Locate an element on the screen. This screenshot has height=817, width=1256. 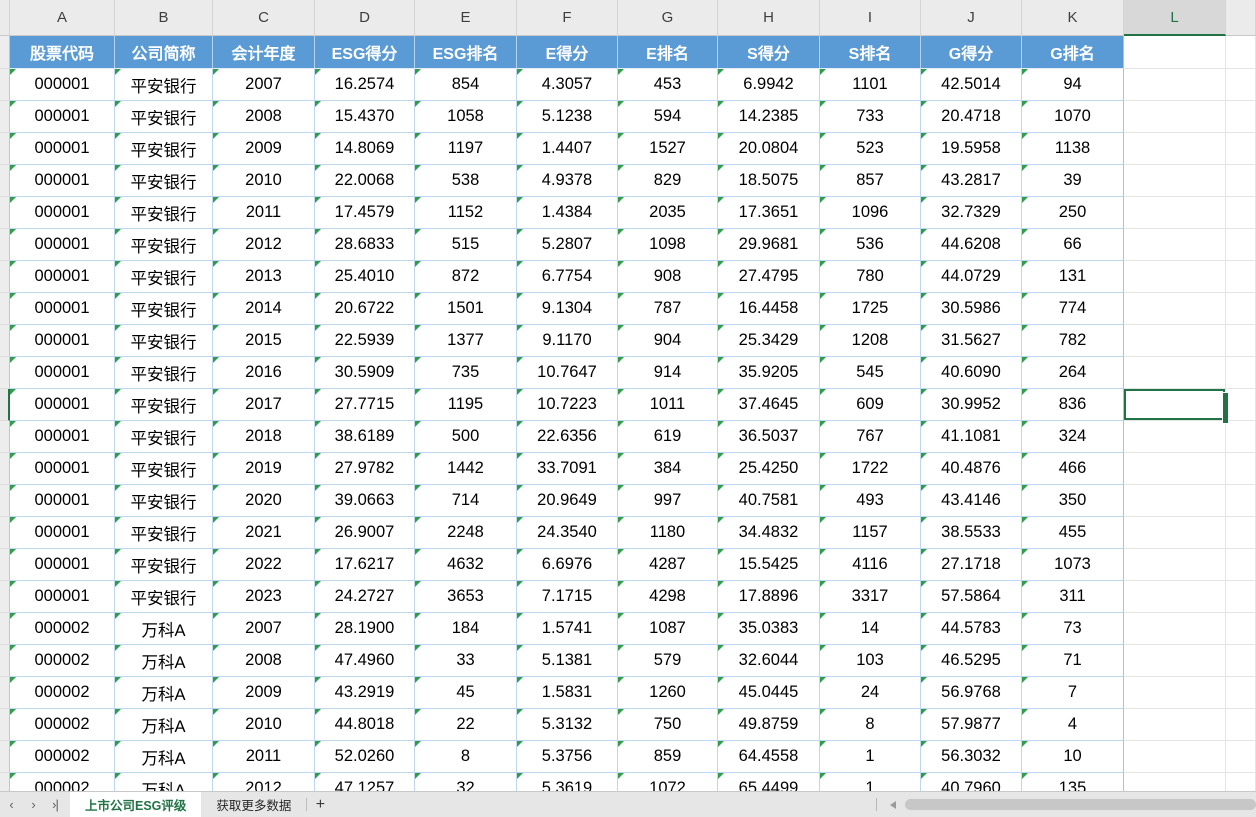
cell: 41.1081 is located at coordinates (971, 437).